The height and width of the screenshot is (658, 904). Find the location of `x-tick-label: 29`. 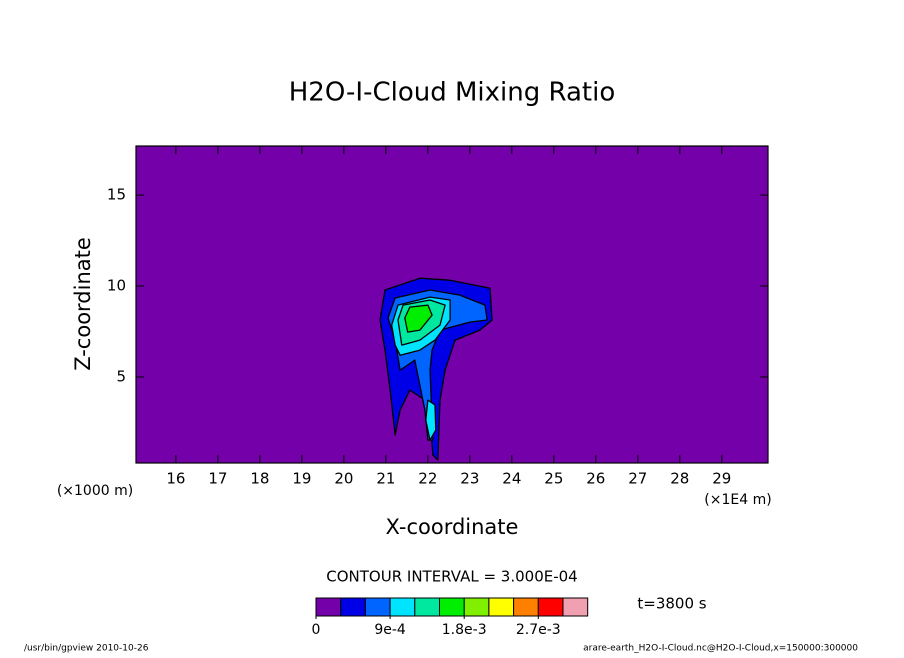

x-tick-label: 29 is located at coordinates (721, 479).